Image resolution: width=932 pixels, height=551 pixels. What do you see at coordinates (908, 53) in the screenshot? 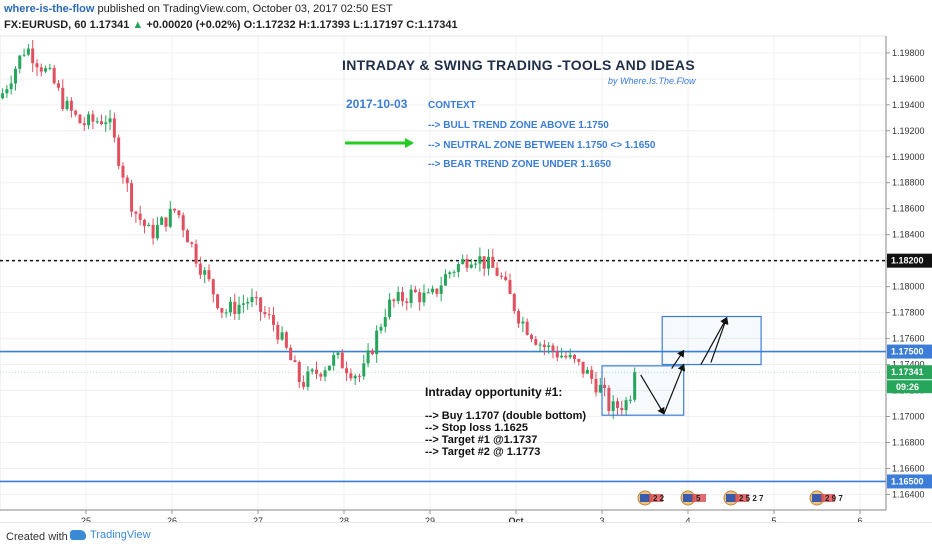
I see `y-tick-label: 1.19800` at bounding box center [908, 53].